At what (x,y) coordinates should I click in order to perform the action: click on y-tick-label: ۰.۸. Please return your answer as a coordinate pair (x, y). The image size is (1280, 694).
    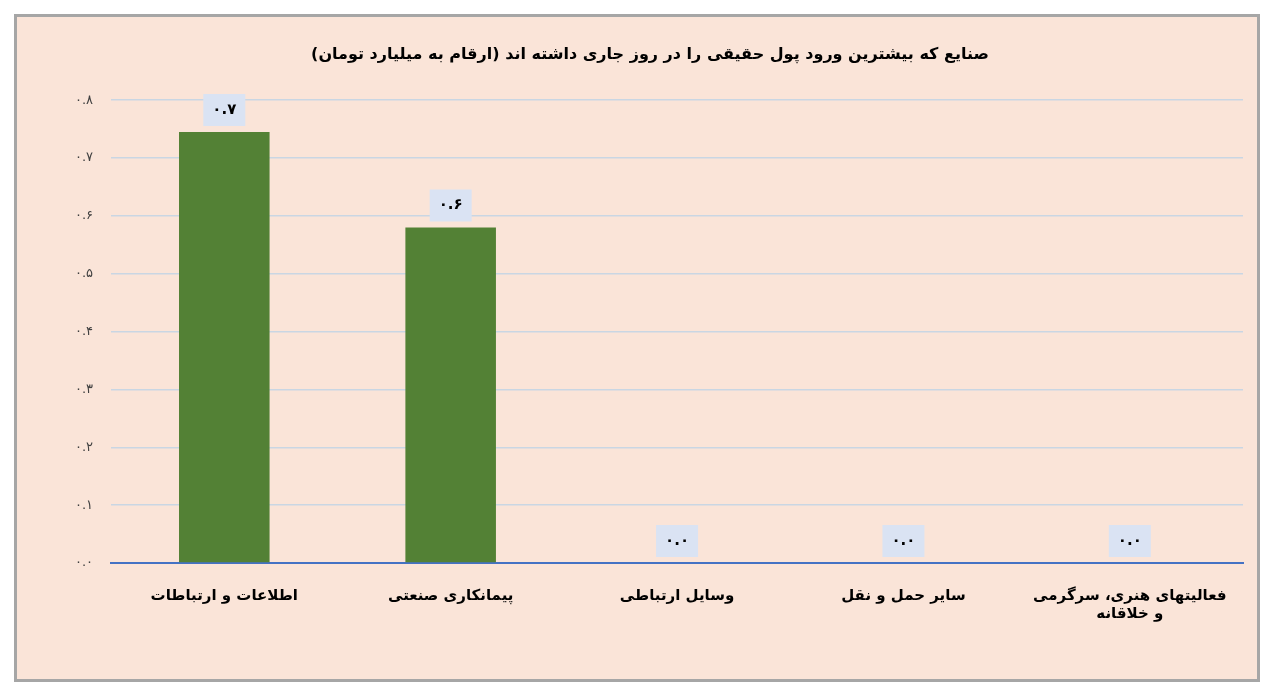
    Looking at the image, I should click on (84, 99).